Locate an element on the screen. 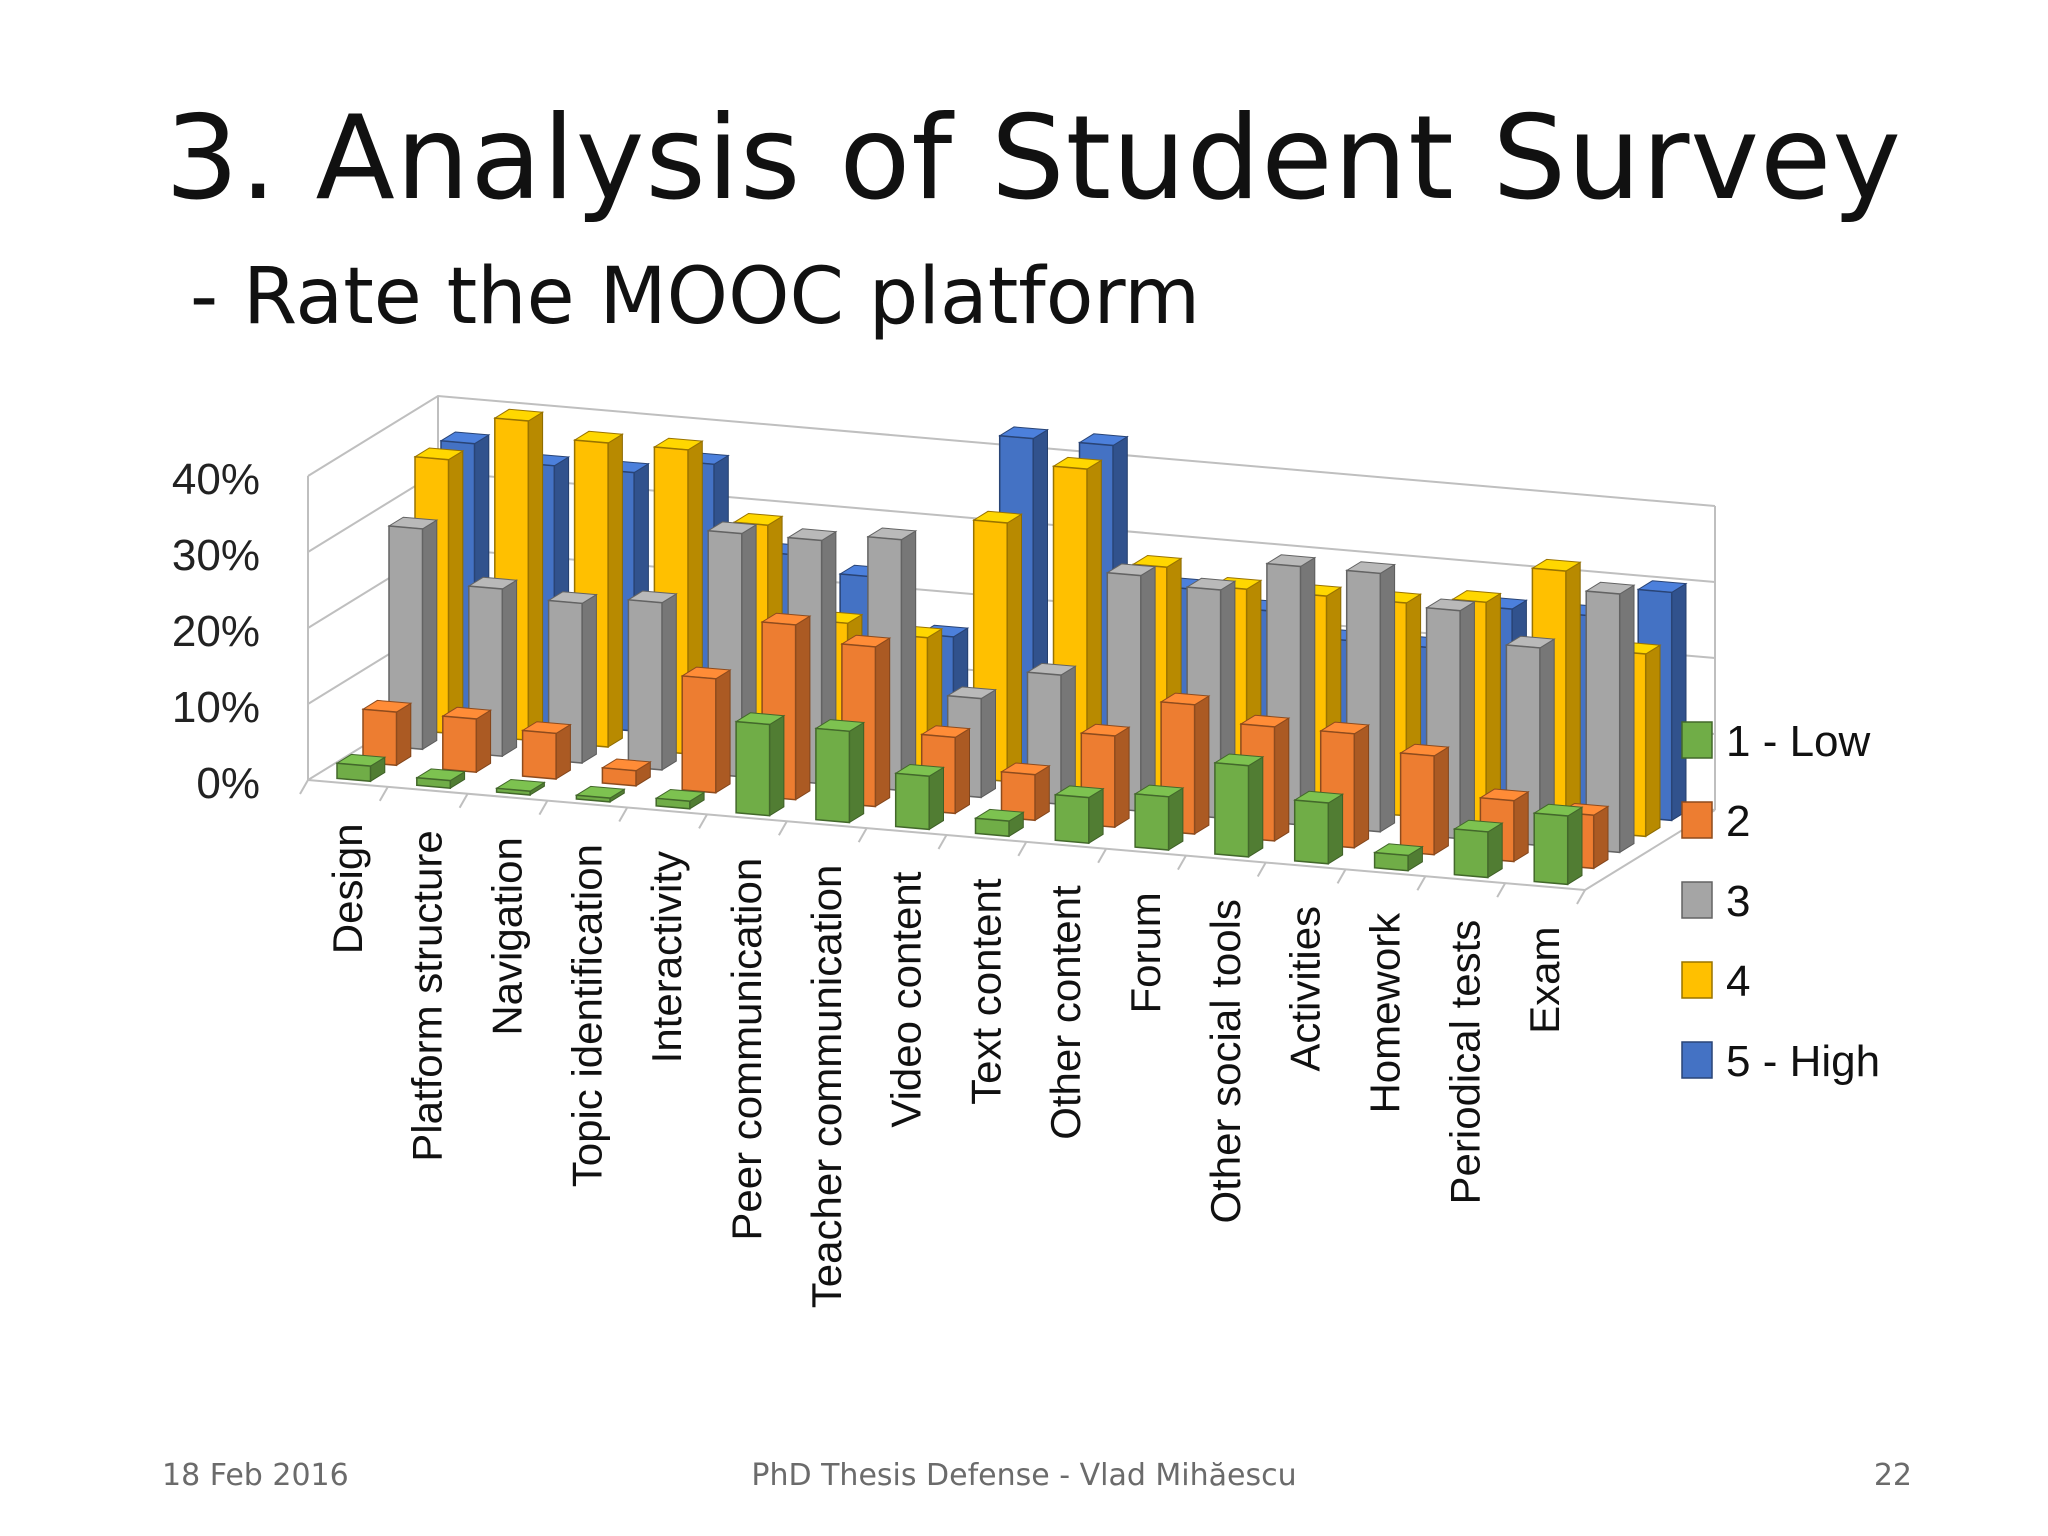  y-tick-label: 30% is located at coordinates (216, 555).